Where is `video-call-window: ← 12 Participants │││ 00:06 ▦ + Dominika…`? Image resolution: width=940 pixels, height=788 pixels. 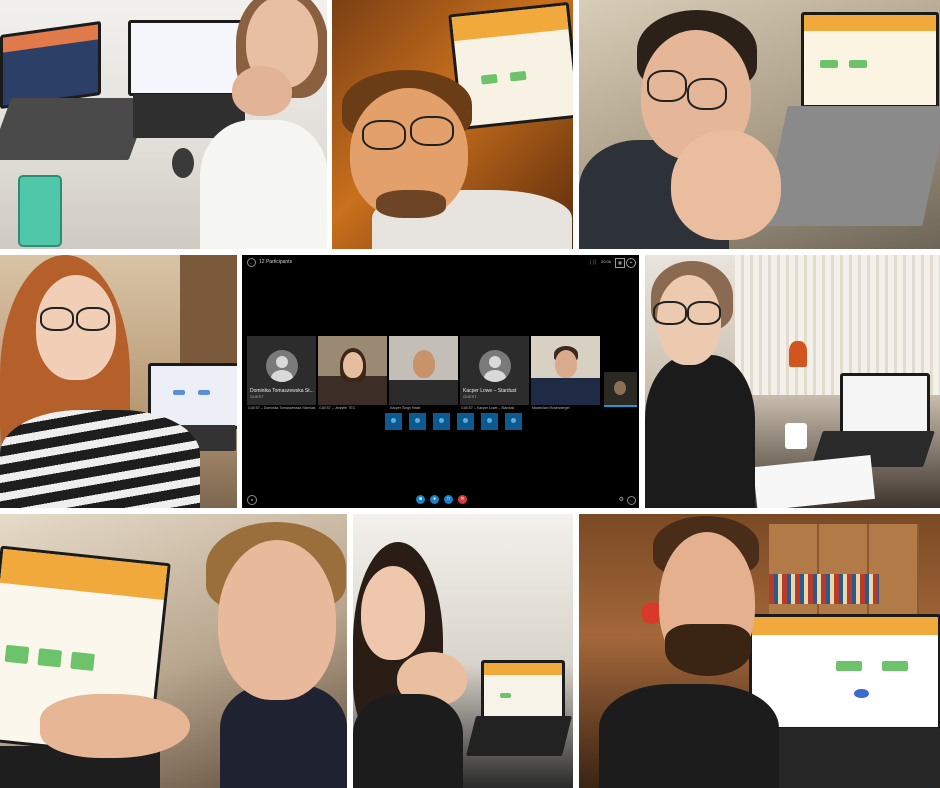
video-call-window: ← 12 Participants │││ 00:06 ▦ + Dominika… is located at coordinates (440, 381).